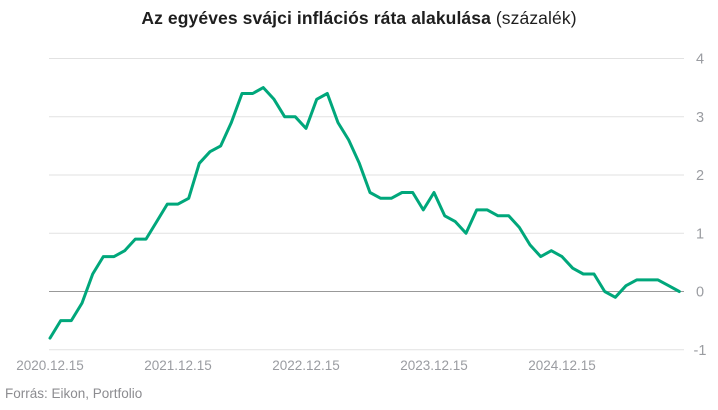 Image resolution: width=718 pixels, height=410 pixels. I want to click on x-axis-label: 2023.12.15, so click(434, 365).